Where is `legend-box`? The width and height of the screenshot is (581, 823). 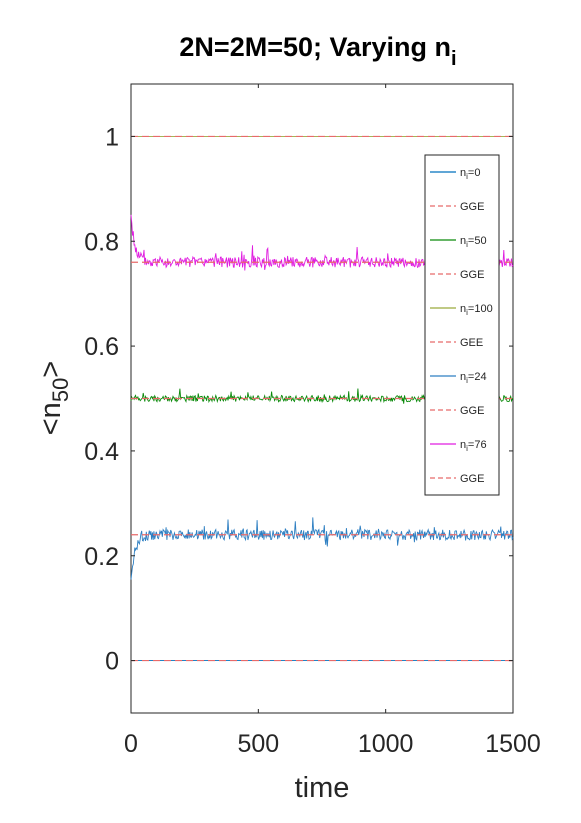 legend-box is located at coordinates (462, 325).